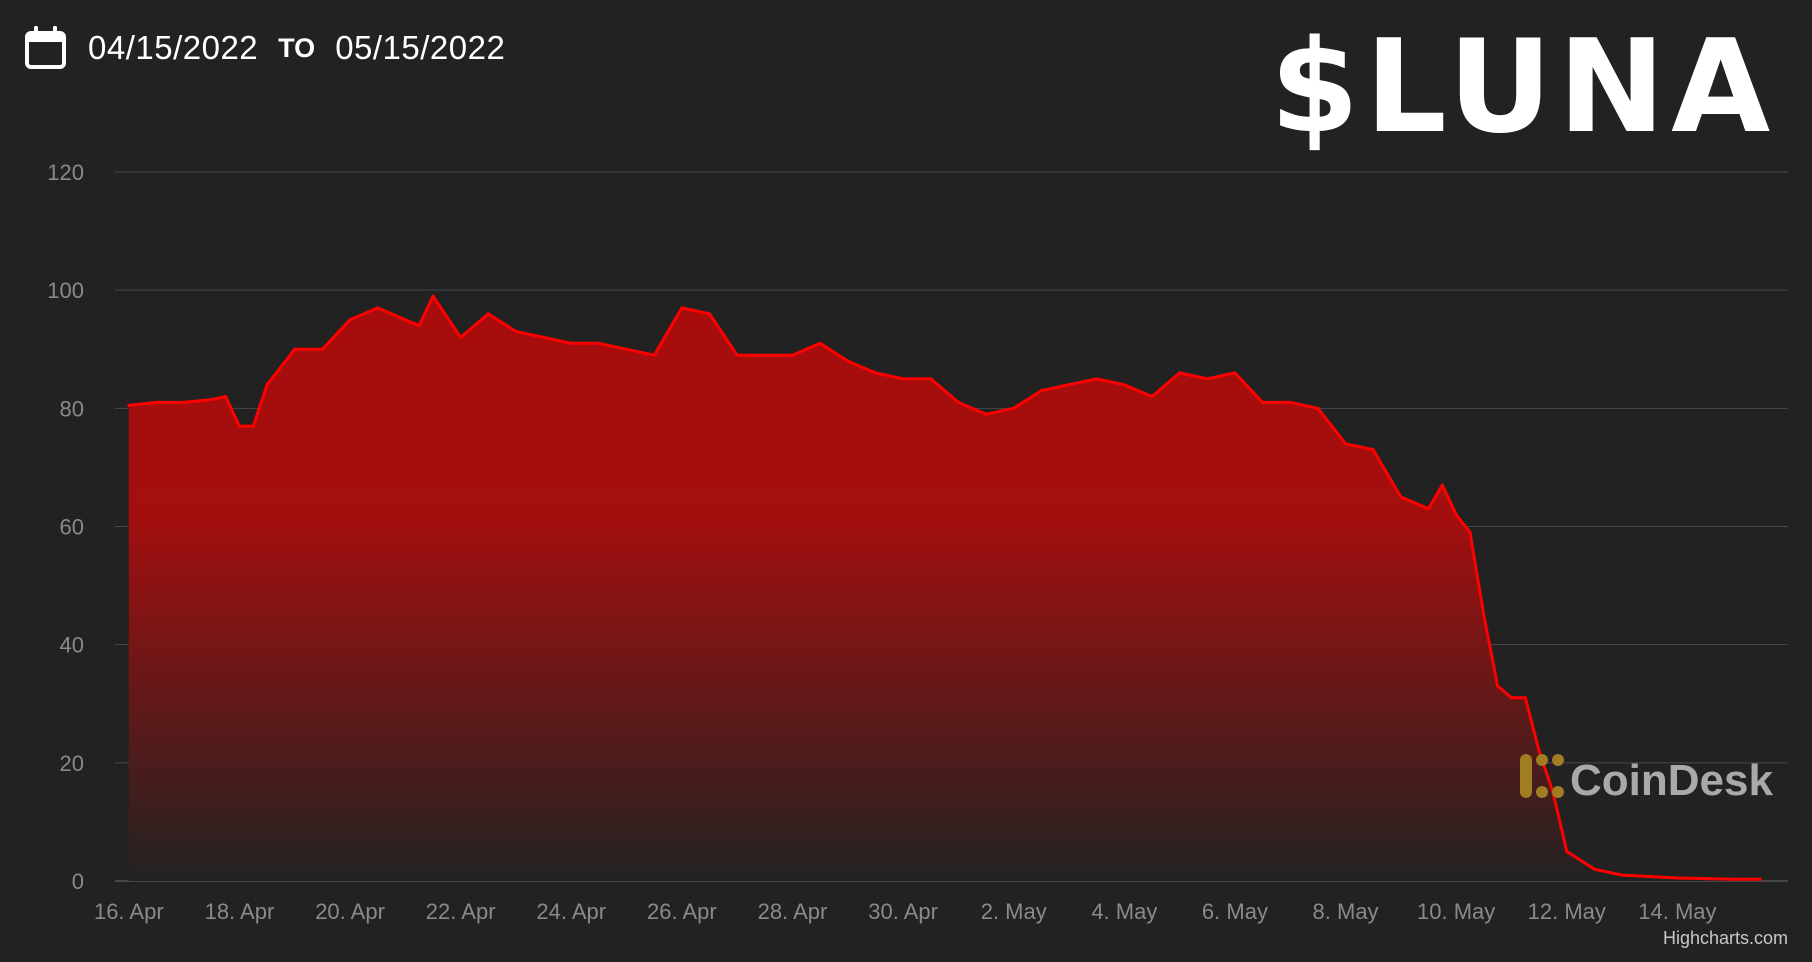  What do you see at coordinates (46, 48) in the screenshot?
I see `calendar-icon` at bounding box center [46, 48].